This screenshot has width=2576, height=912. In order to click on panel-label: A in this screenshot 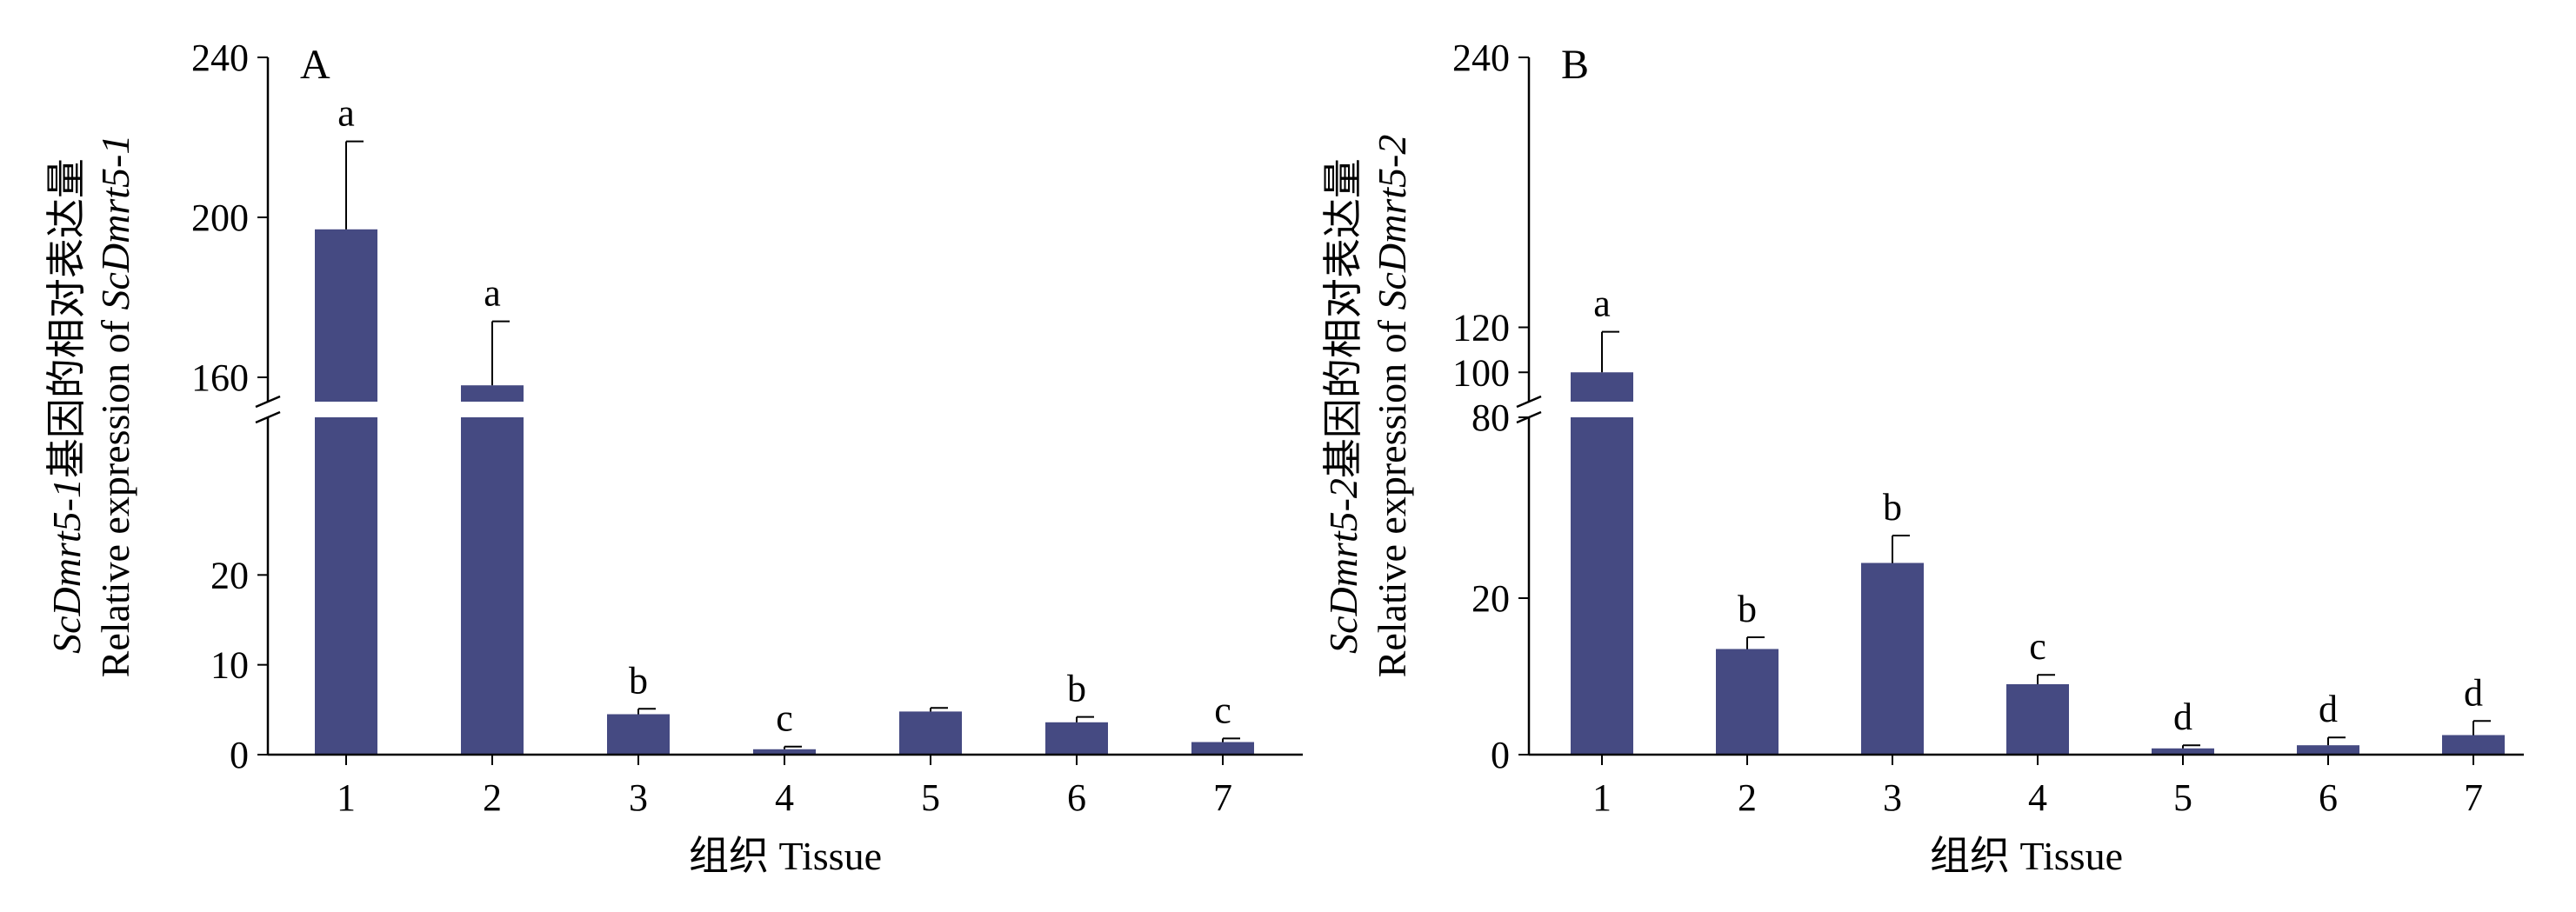, I will do `click(315, 65)`.